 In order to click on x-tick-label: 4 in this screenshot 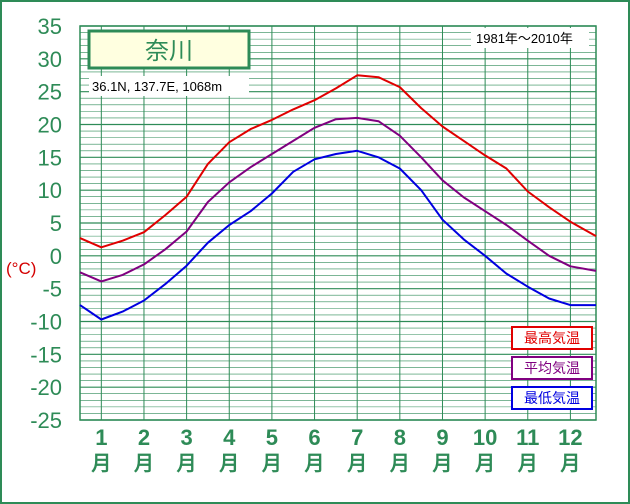, I will do `click(229, 437)`.